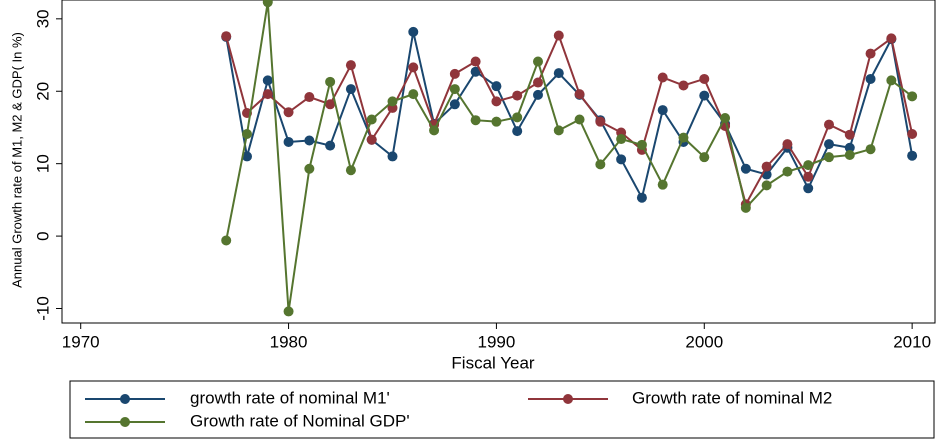 This screenshot has height=440, width=950. What do you see at coordinates (290, 397) in the screenshot?
I see `legend-label: growth rate of nominal M1'` at bounding box center [290, 397].